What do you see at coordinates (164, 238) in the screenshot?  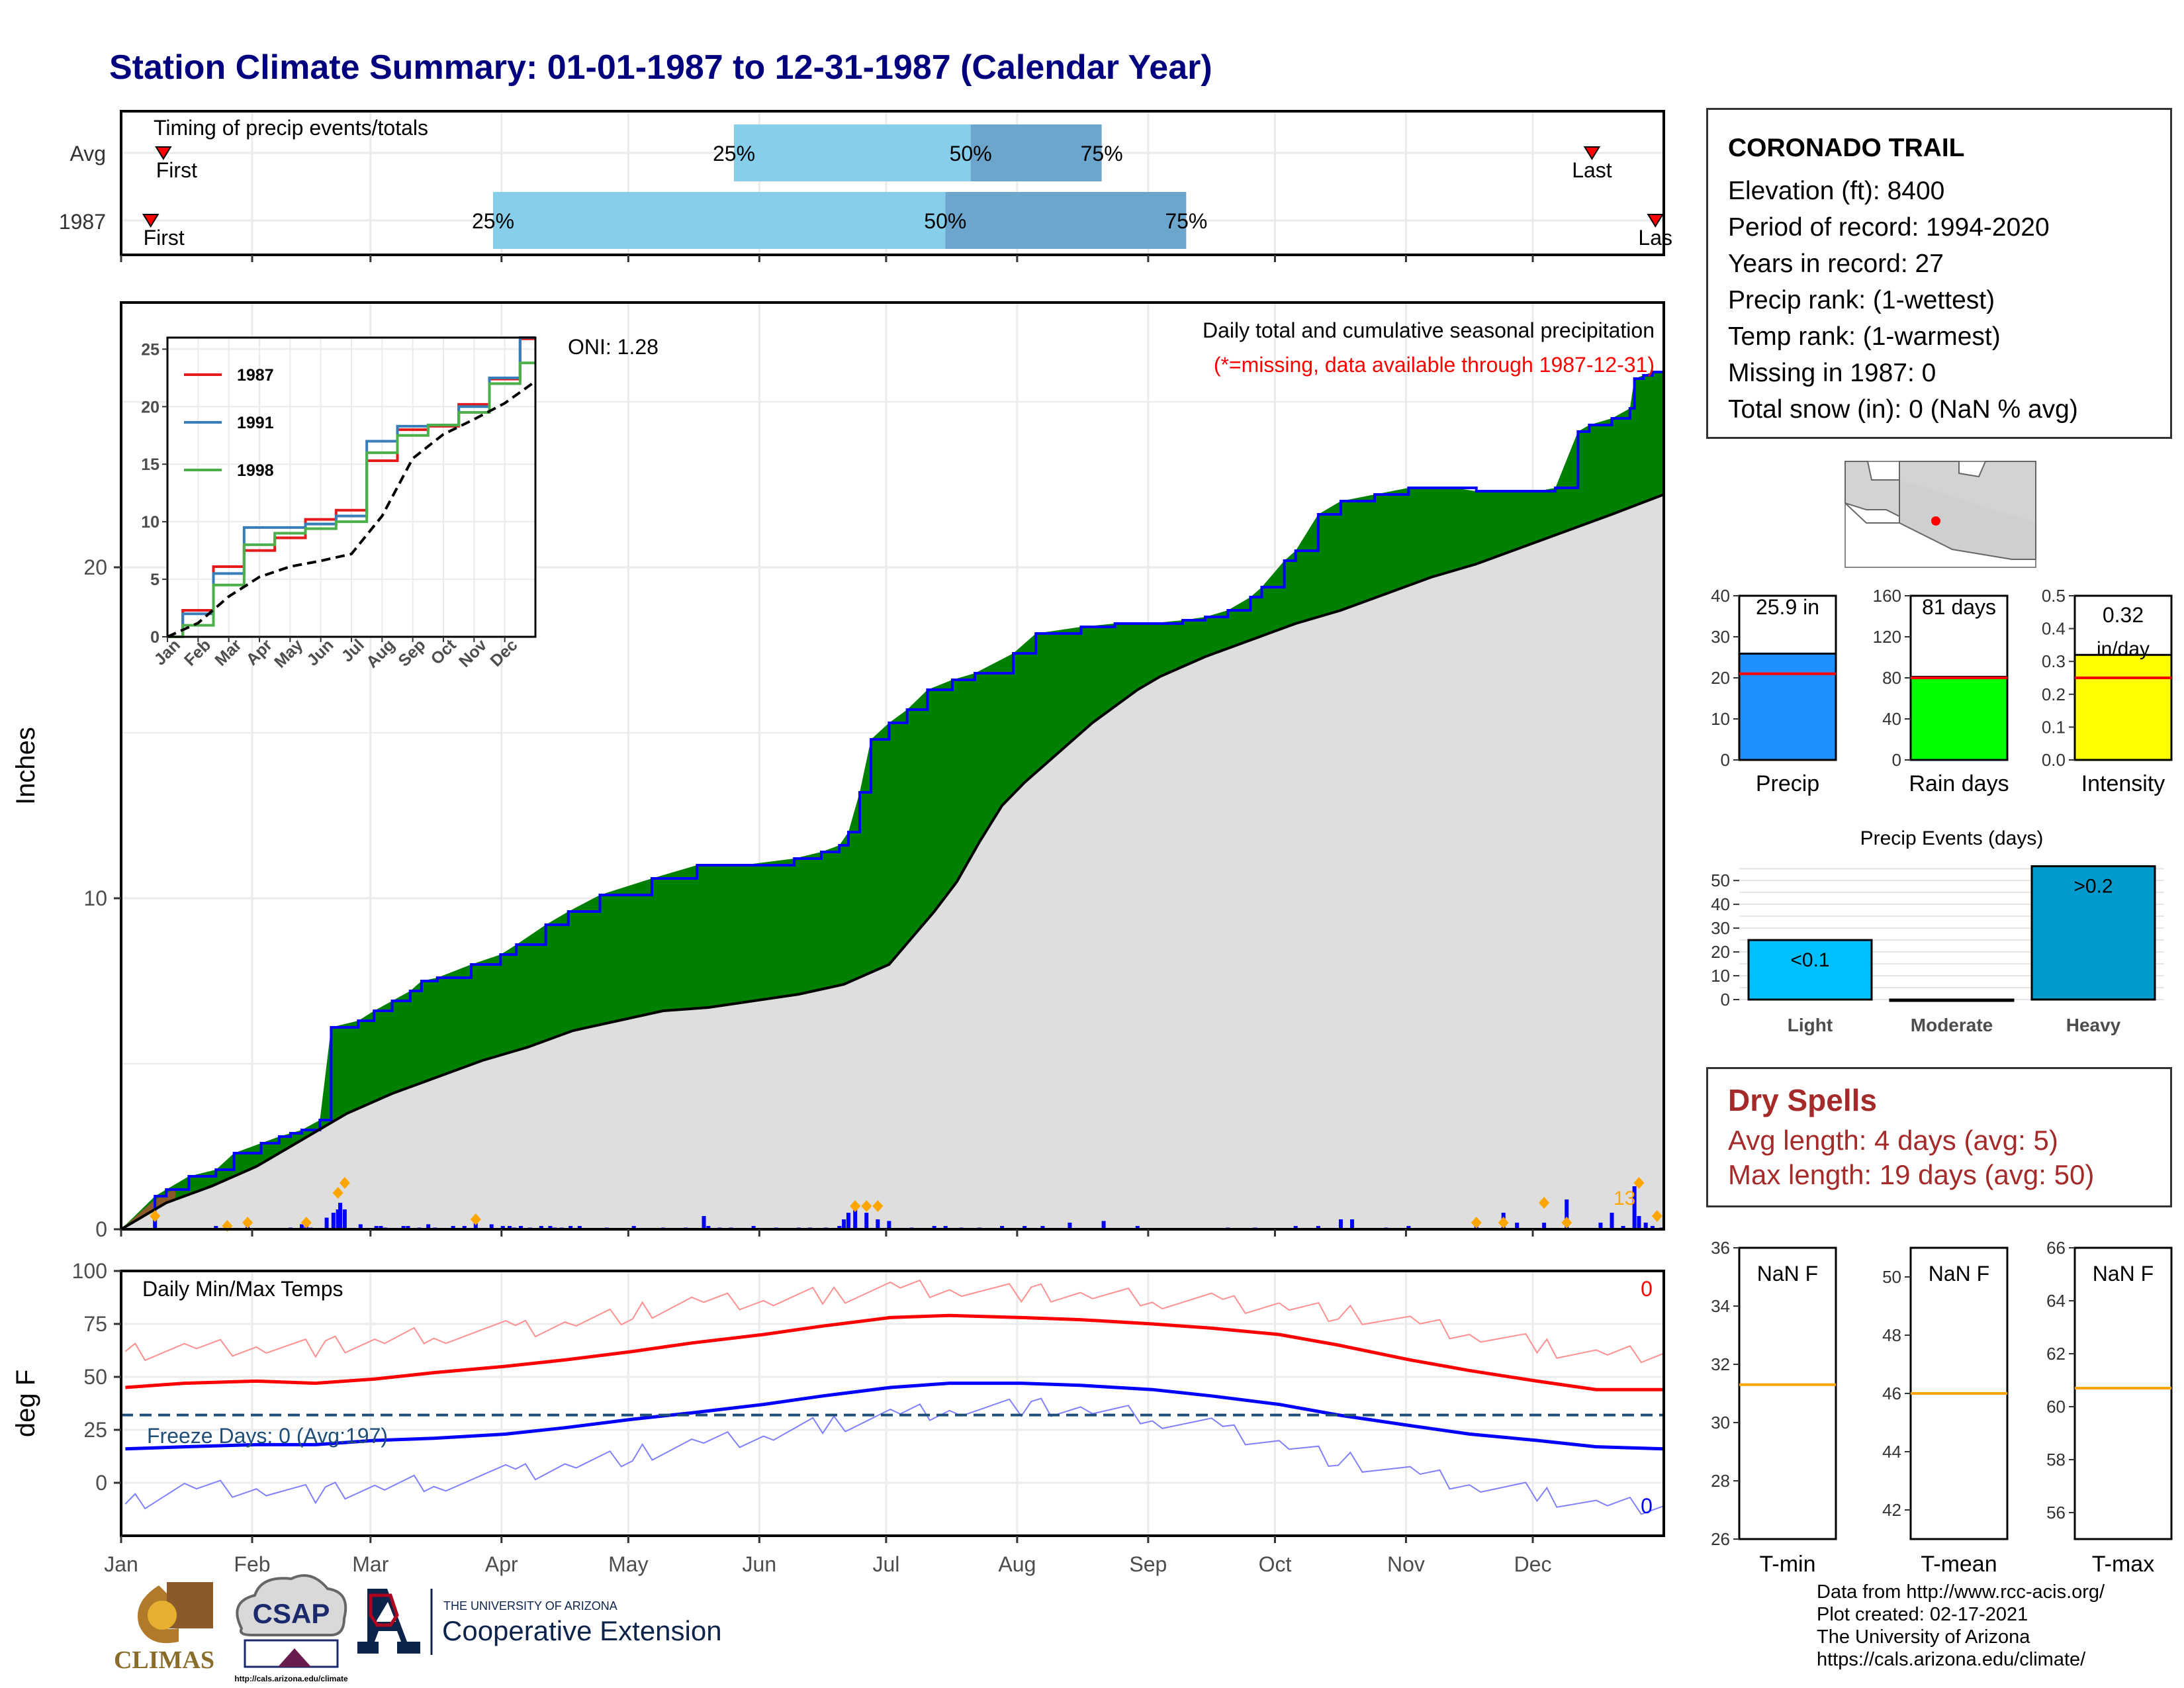 I see `timing-first-label: First` at bounding box center [164, 238].